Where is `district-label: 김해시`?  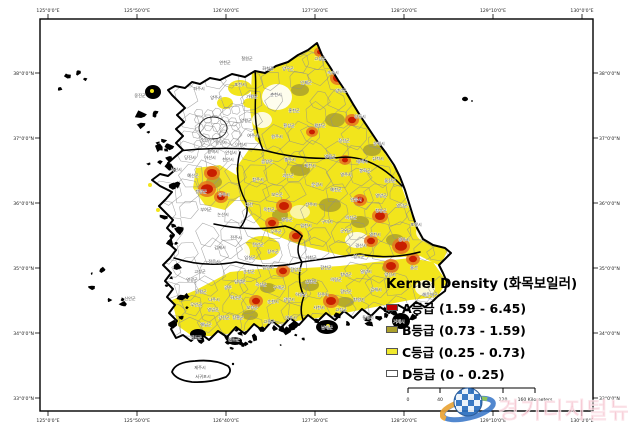 district-label: 김해시 is located at coordinates (376, 289).